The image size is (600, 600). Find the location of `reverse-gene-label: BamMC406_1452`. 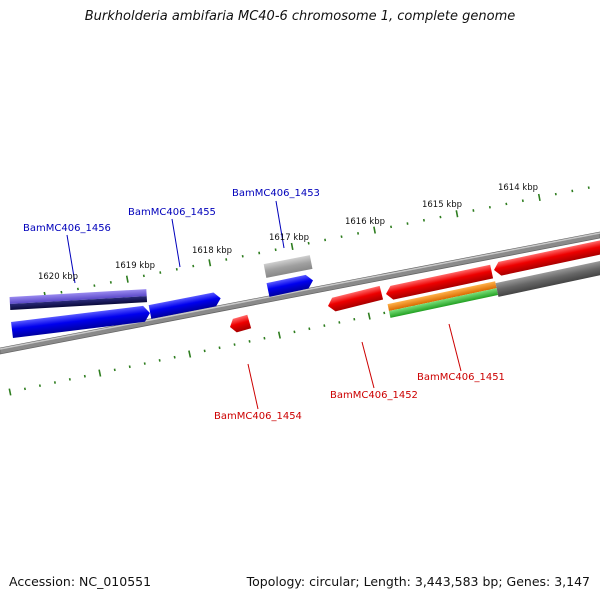

reverse-gene-label: BamMC406_1452 is located at coordinates (374, 395).